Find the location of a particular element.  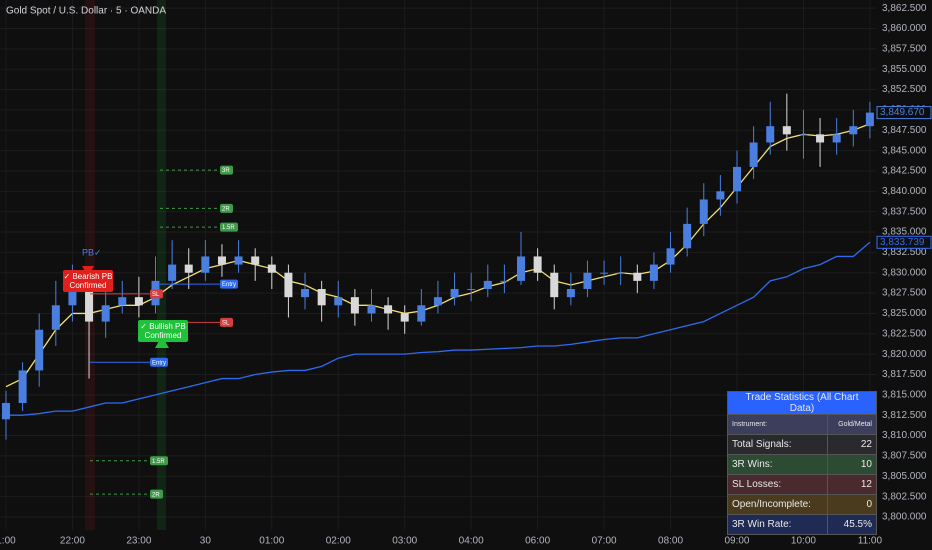

x-tick-label: 03:00 is located at coordinates (404, 541).